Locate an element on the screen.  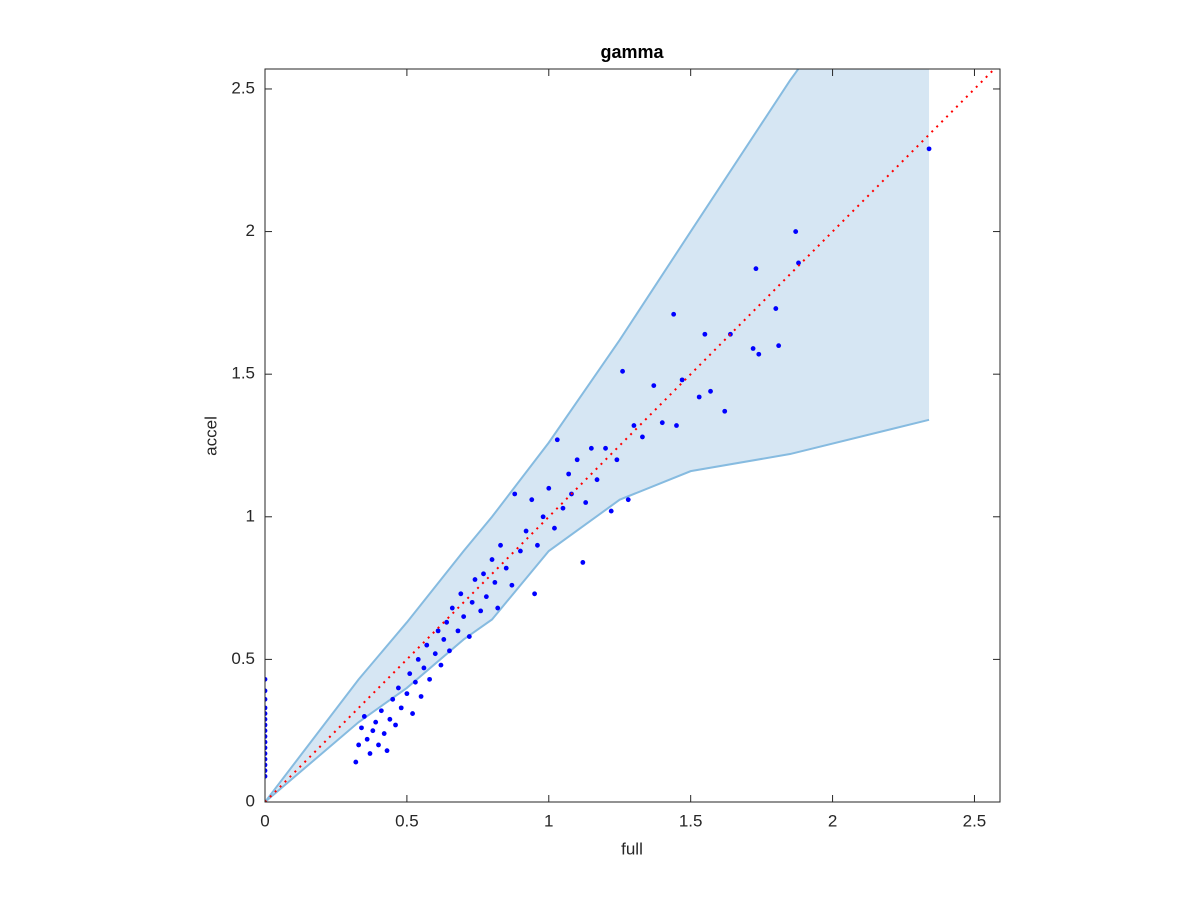
y-tick-label: 1 is located at coordinates (250, 515).